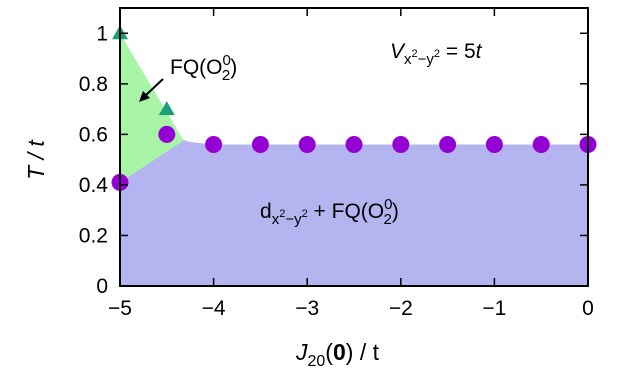 The image size is (621, 374). I want to click on y-tick-label: 0.4, so click(94, 185).